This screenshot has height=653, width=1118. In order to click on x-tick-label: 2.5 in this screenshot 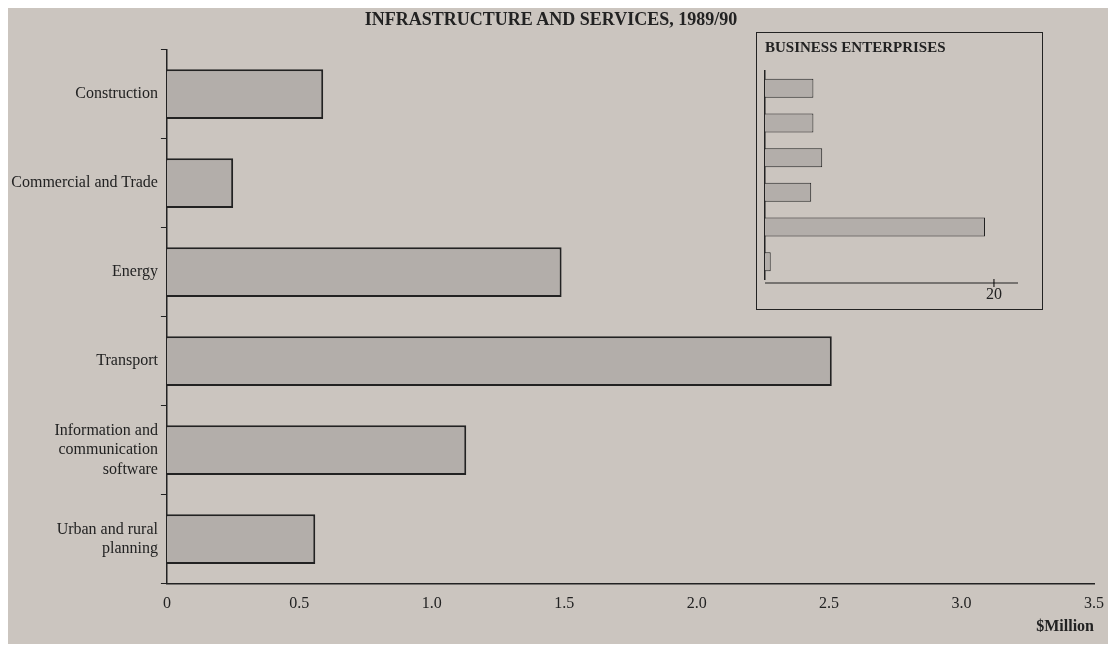, I will do `click(829, 603)`.